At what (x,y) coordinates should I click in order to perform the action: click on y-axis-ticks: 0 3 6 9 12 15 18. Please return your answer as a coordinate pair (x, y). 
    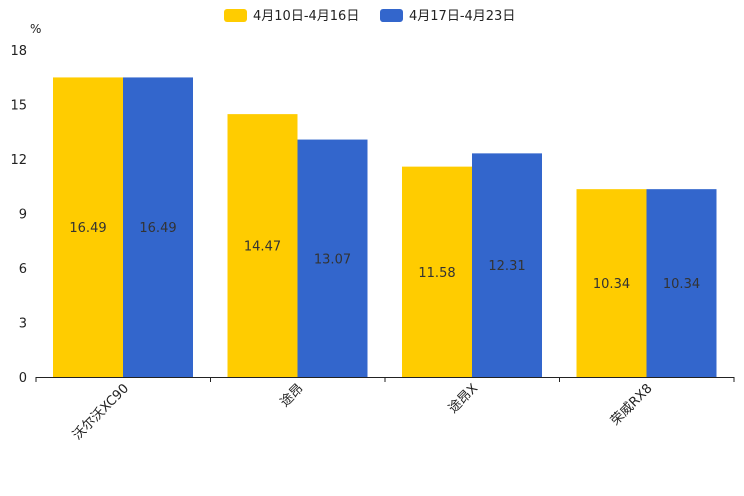
    Looking at the image, I should click on (18, 215).